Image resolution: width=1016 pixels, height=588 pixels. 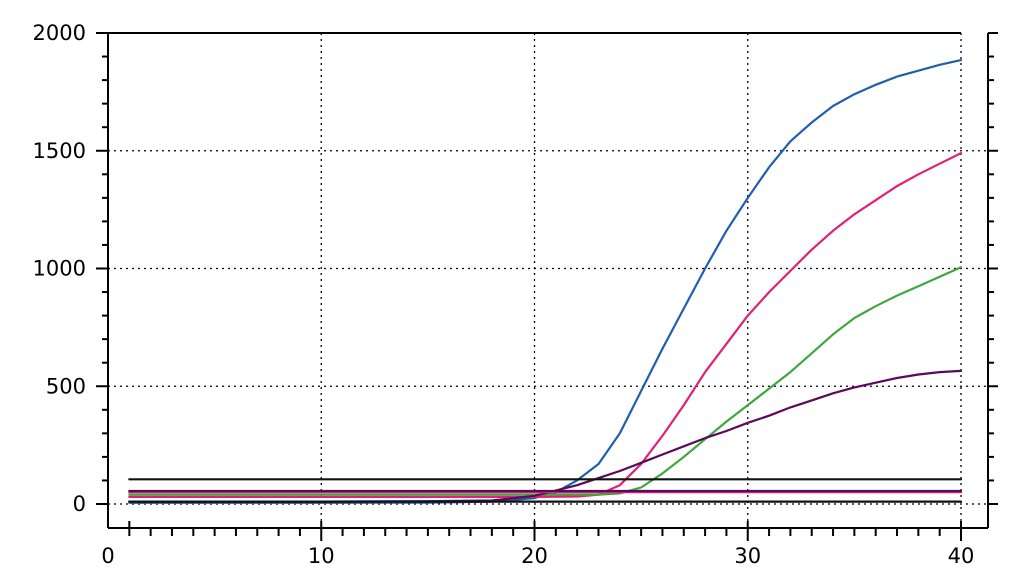 What do you see at coordinates (59, 33) in the screenshot?
I see `y-tick-label-2000: 2000` at bounding box center [59, 33].